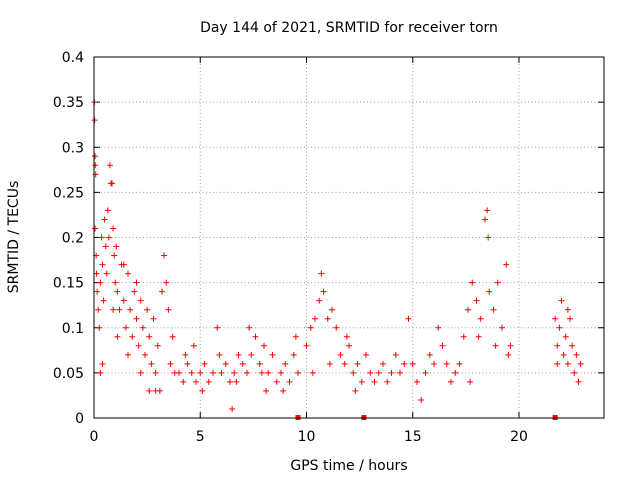 The width and height of the screenshot is (640, 480). What do you see at coordinates (68, 284) in the screenshot?
I see `y-tick-label: 0.15` at bounding box center [68, 284].